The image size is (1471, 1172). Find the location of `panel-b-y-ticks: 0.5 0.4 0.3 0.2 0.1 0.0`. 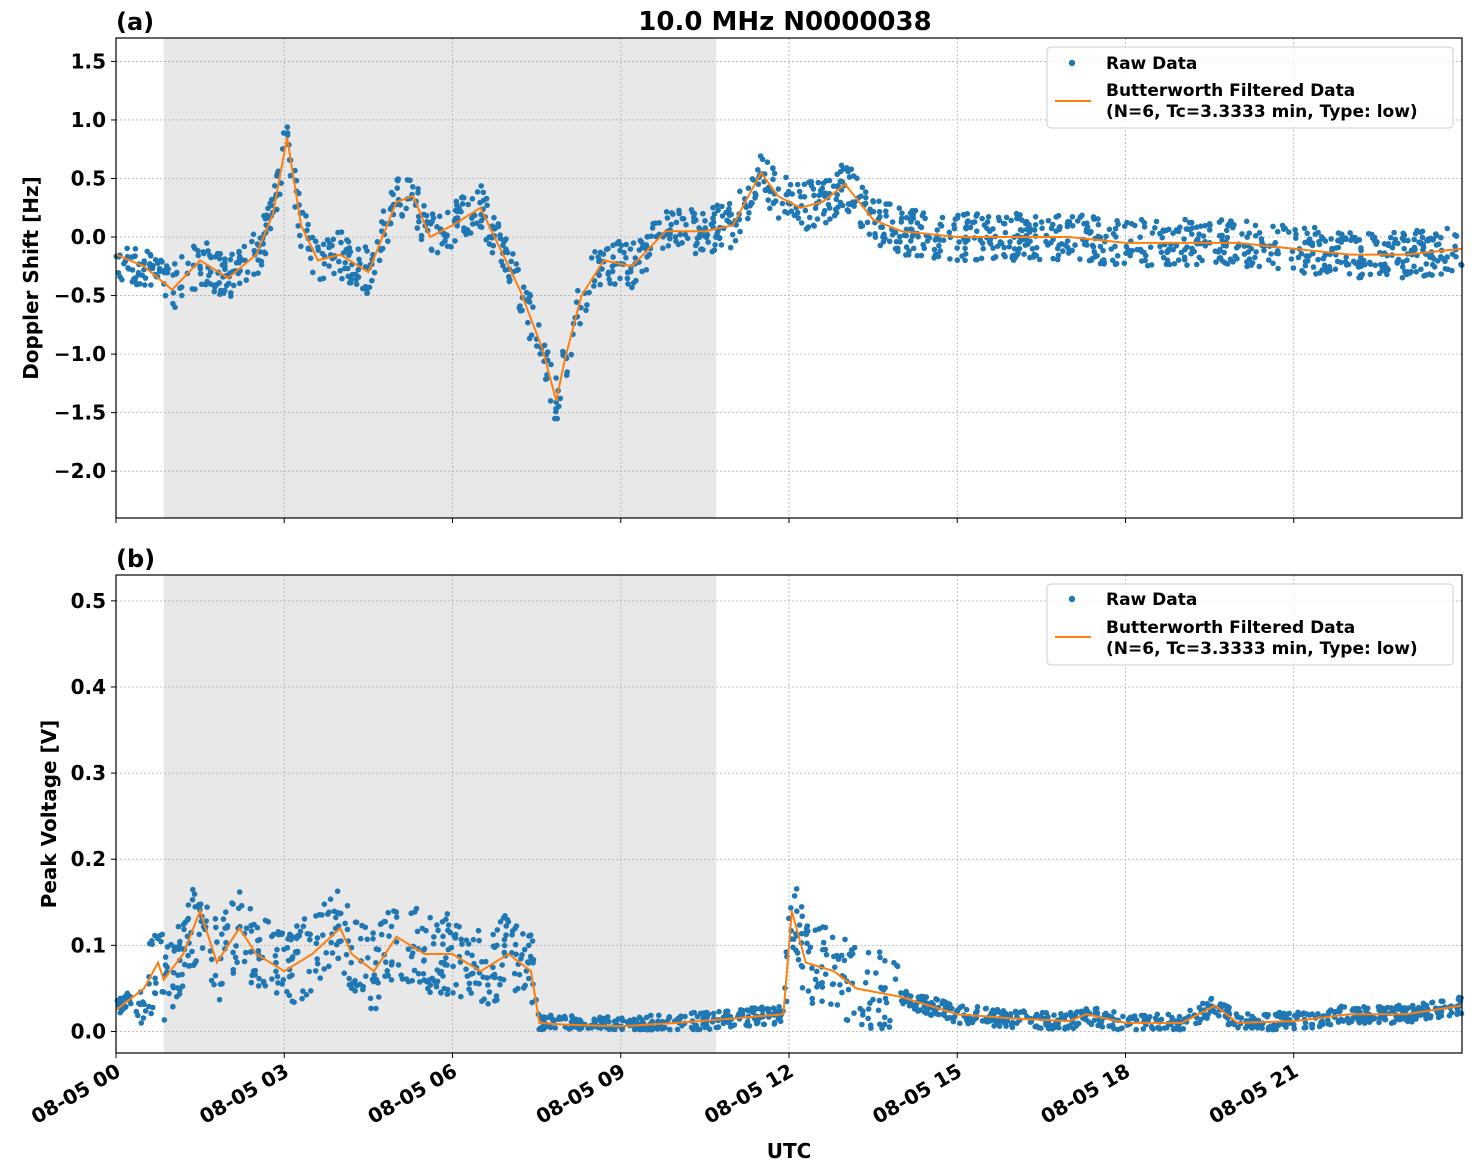

panel-b-y-ticks: 0.5 0.4 0.3 0.2 0.1 0.0 is located at coordinates (93, 816).